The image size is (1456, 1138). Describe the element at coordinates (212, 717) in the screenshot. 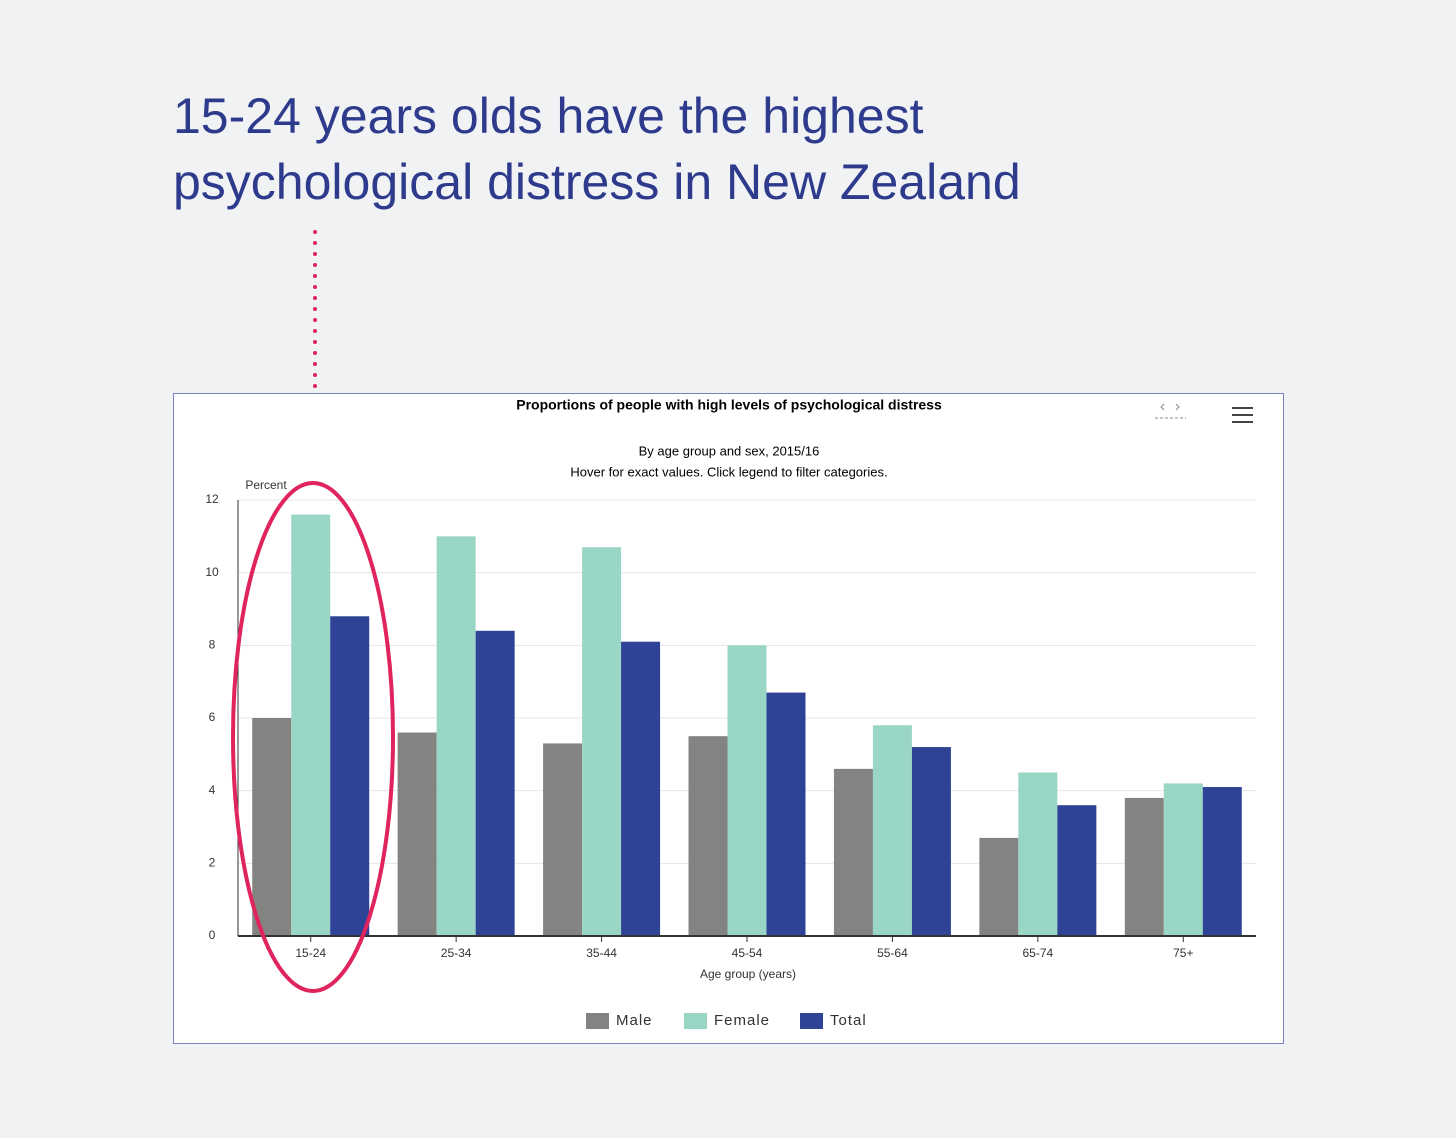

I see `y-tick-label: 6` at that location.